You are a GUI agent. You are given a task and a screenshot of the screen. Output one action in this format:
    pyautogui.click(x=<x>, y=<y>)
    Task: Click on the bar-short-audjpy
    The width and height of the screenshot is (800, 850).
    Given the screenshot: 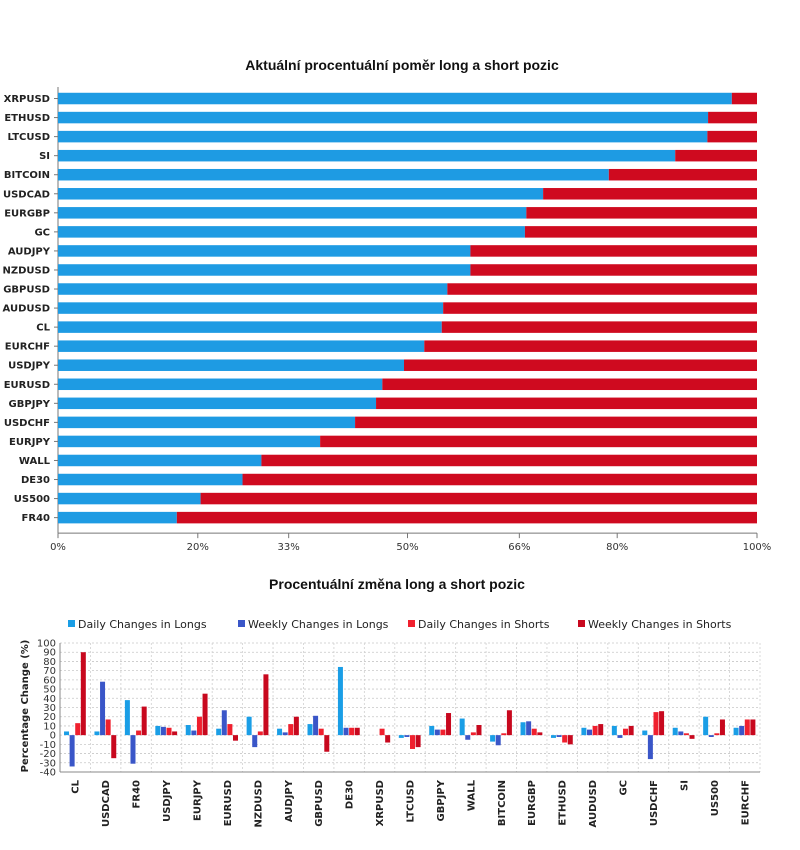 What is the action you would take?
    pyautogui.click(x=613, y=251)
    